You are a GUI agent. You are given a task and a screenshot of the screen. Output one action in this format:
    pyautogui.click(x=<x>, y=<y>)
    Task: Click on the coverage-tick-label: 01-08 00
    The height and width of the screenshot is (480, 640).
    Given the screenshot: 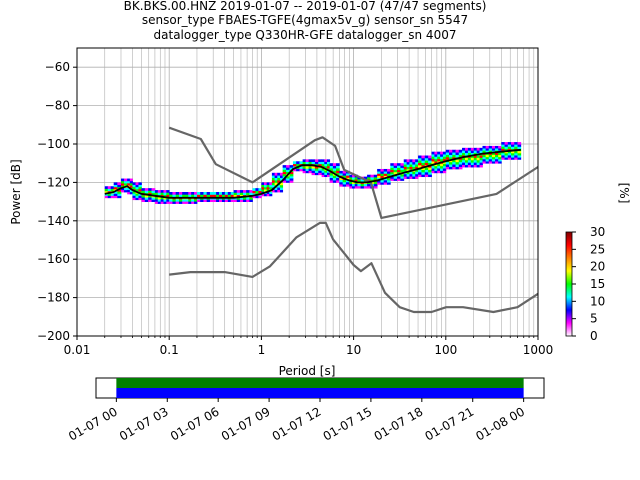 What is the action you would take?
    pyautogui.click(x=500, y=423)
    